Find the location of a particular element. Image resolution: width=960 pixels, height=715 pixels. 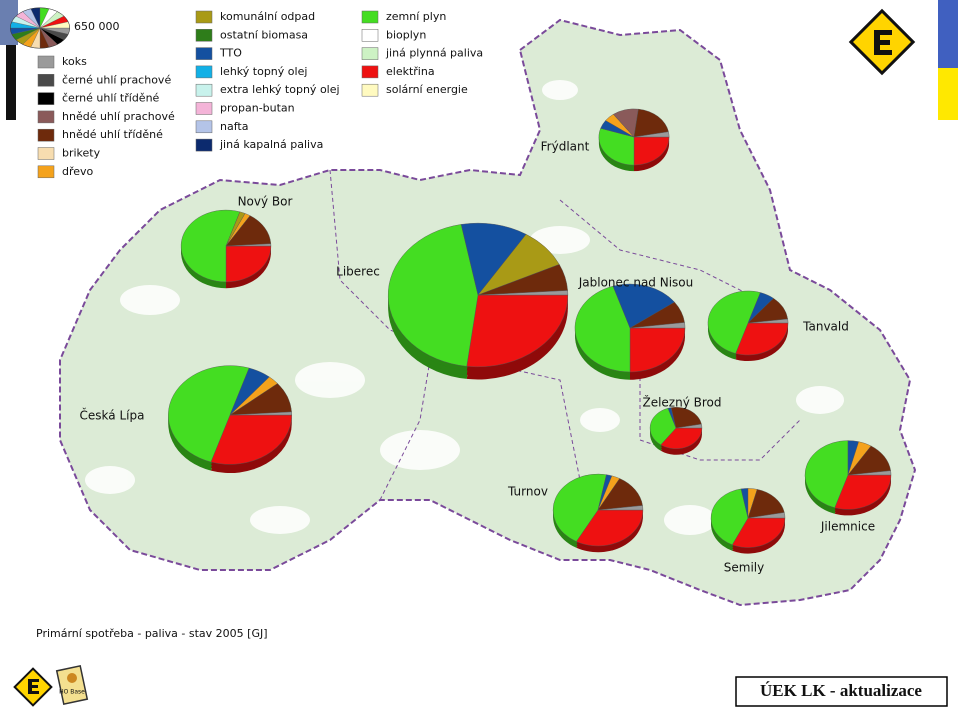

footer-box is located at coordinates (841, 691).